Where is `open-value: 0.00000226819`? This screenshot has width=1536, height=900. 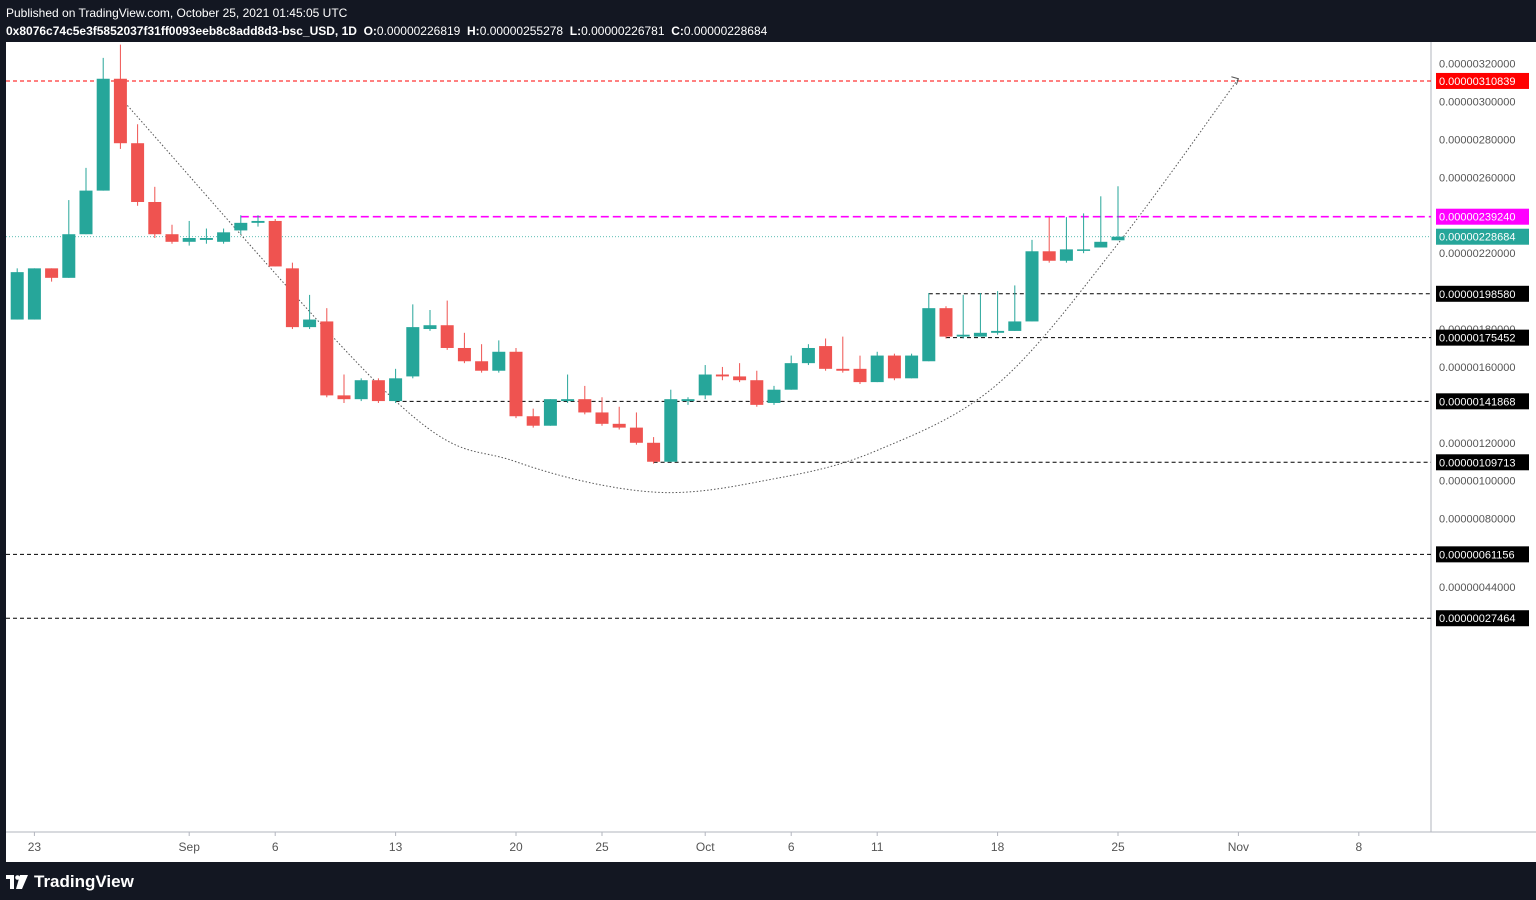 open-value: 0.00000226819 is located at coordinates (418, 31).